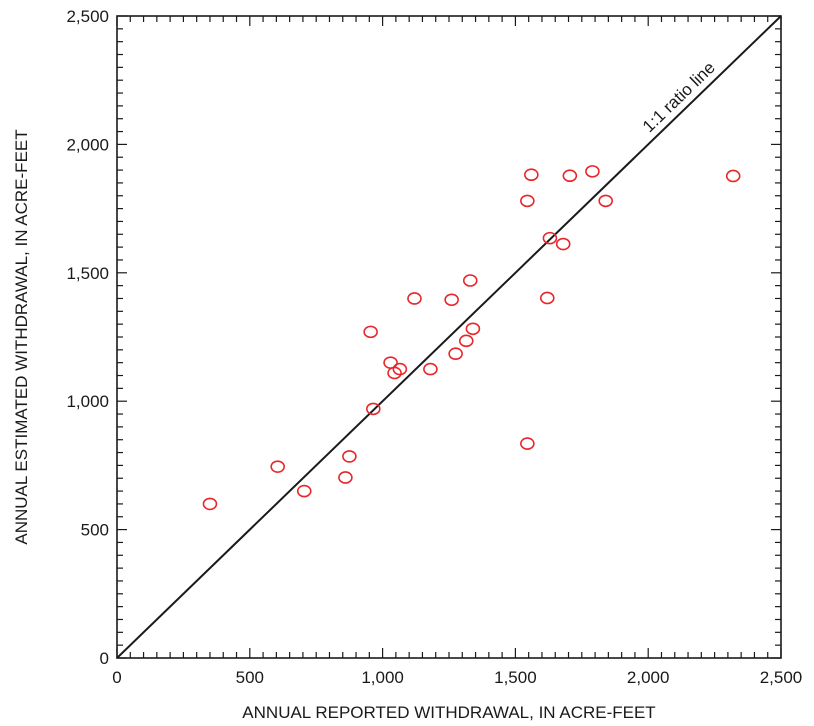  What do you see at coordinates (87, 144) in the screenshot?
I see `y-tick-label: 2,000` at bounding box center [87, 144].